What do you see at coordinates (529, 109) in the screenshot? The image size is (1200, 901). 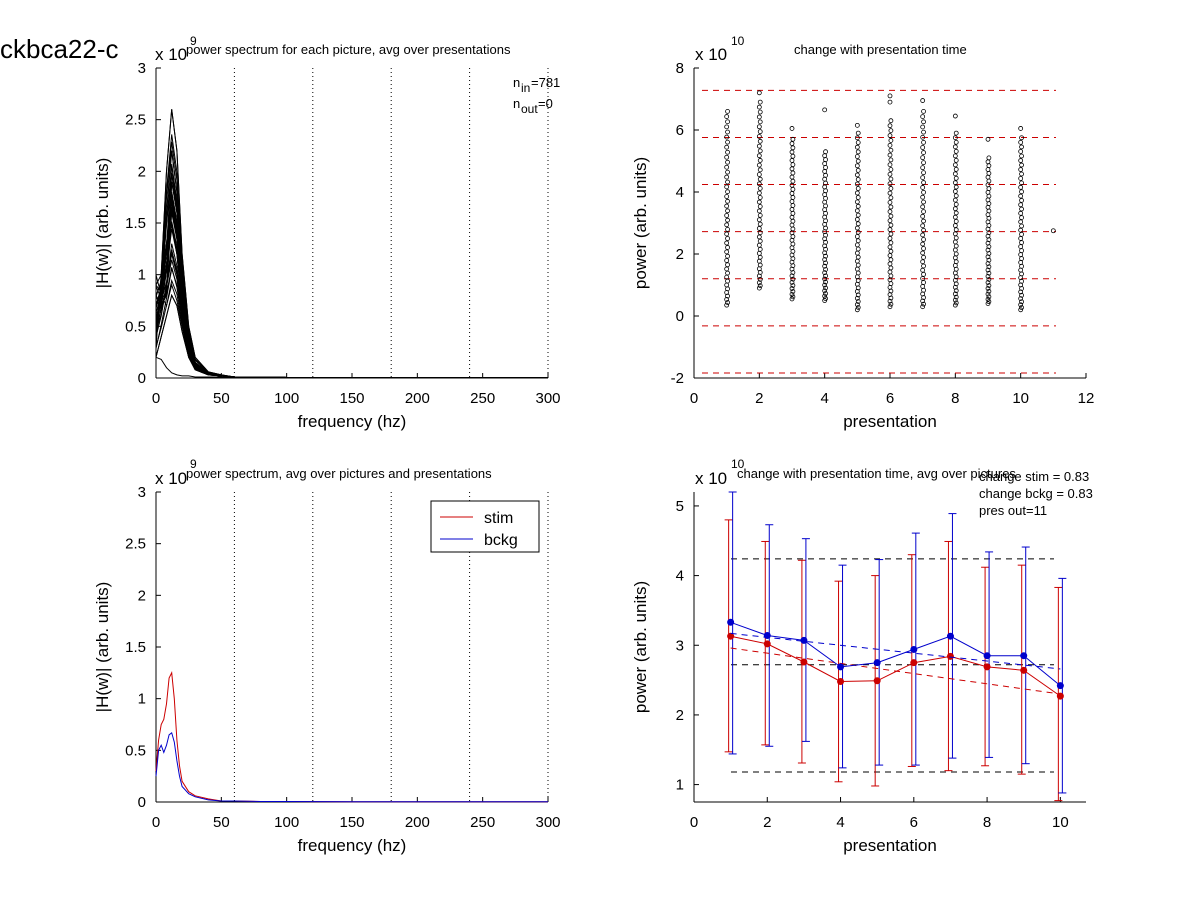 I see `annotation-n-out-sub: out` at bounding box center [529, 109].